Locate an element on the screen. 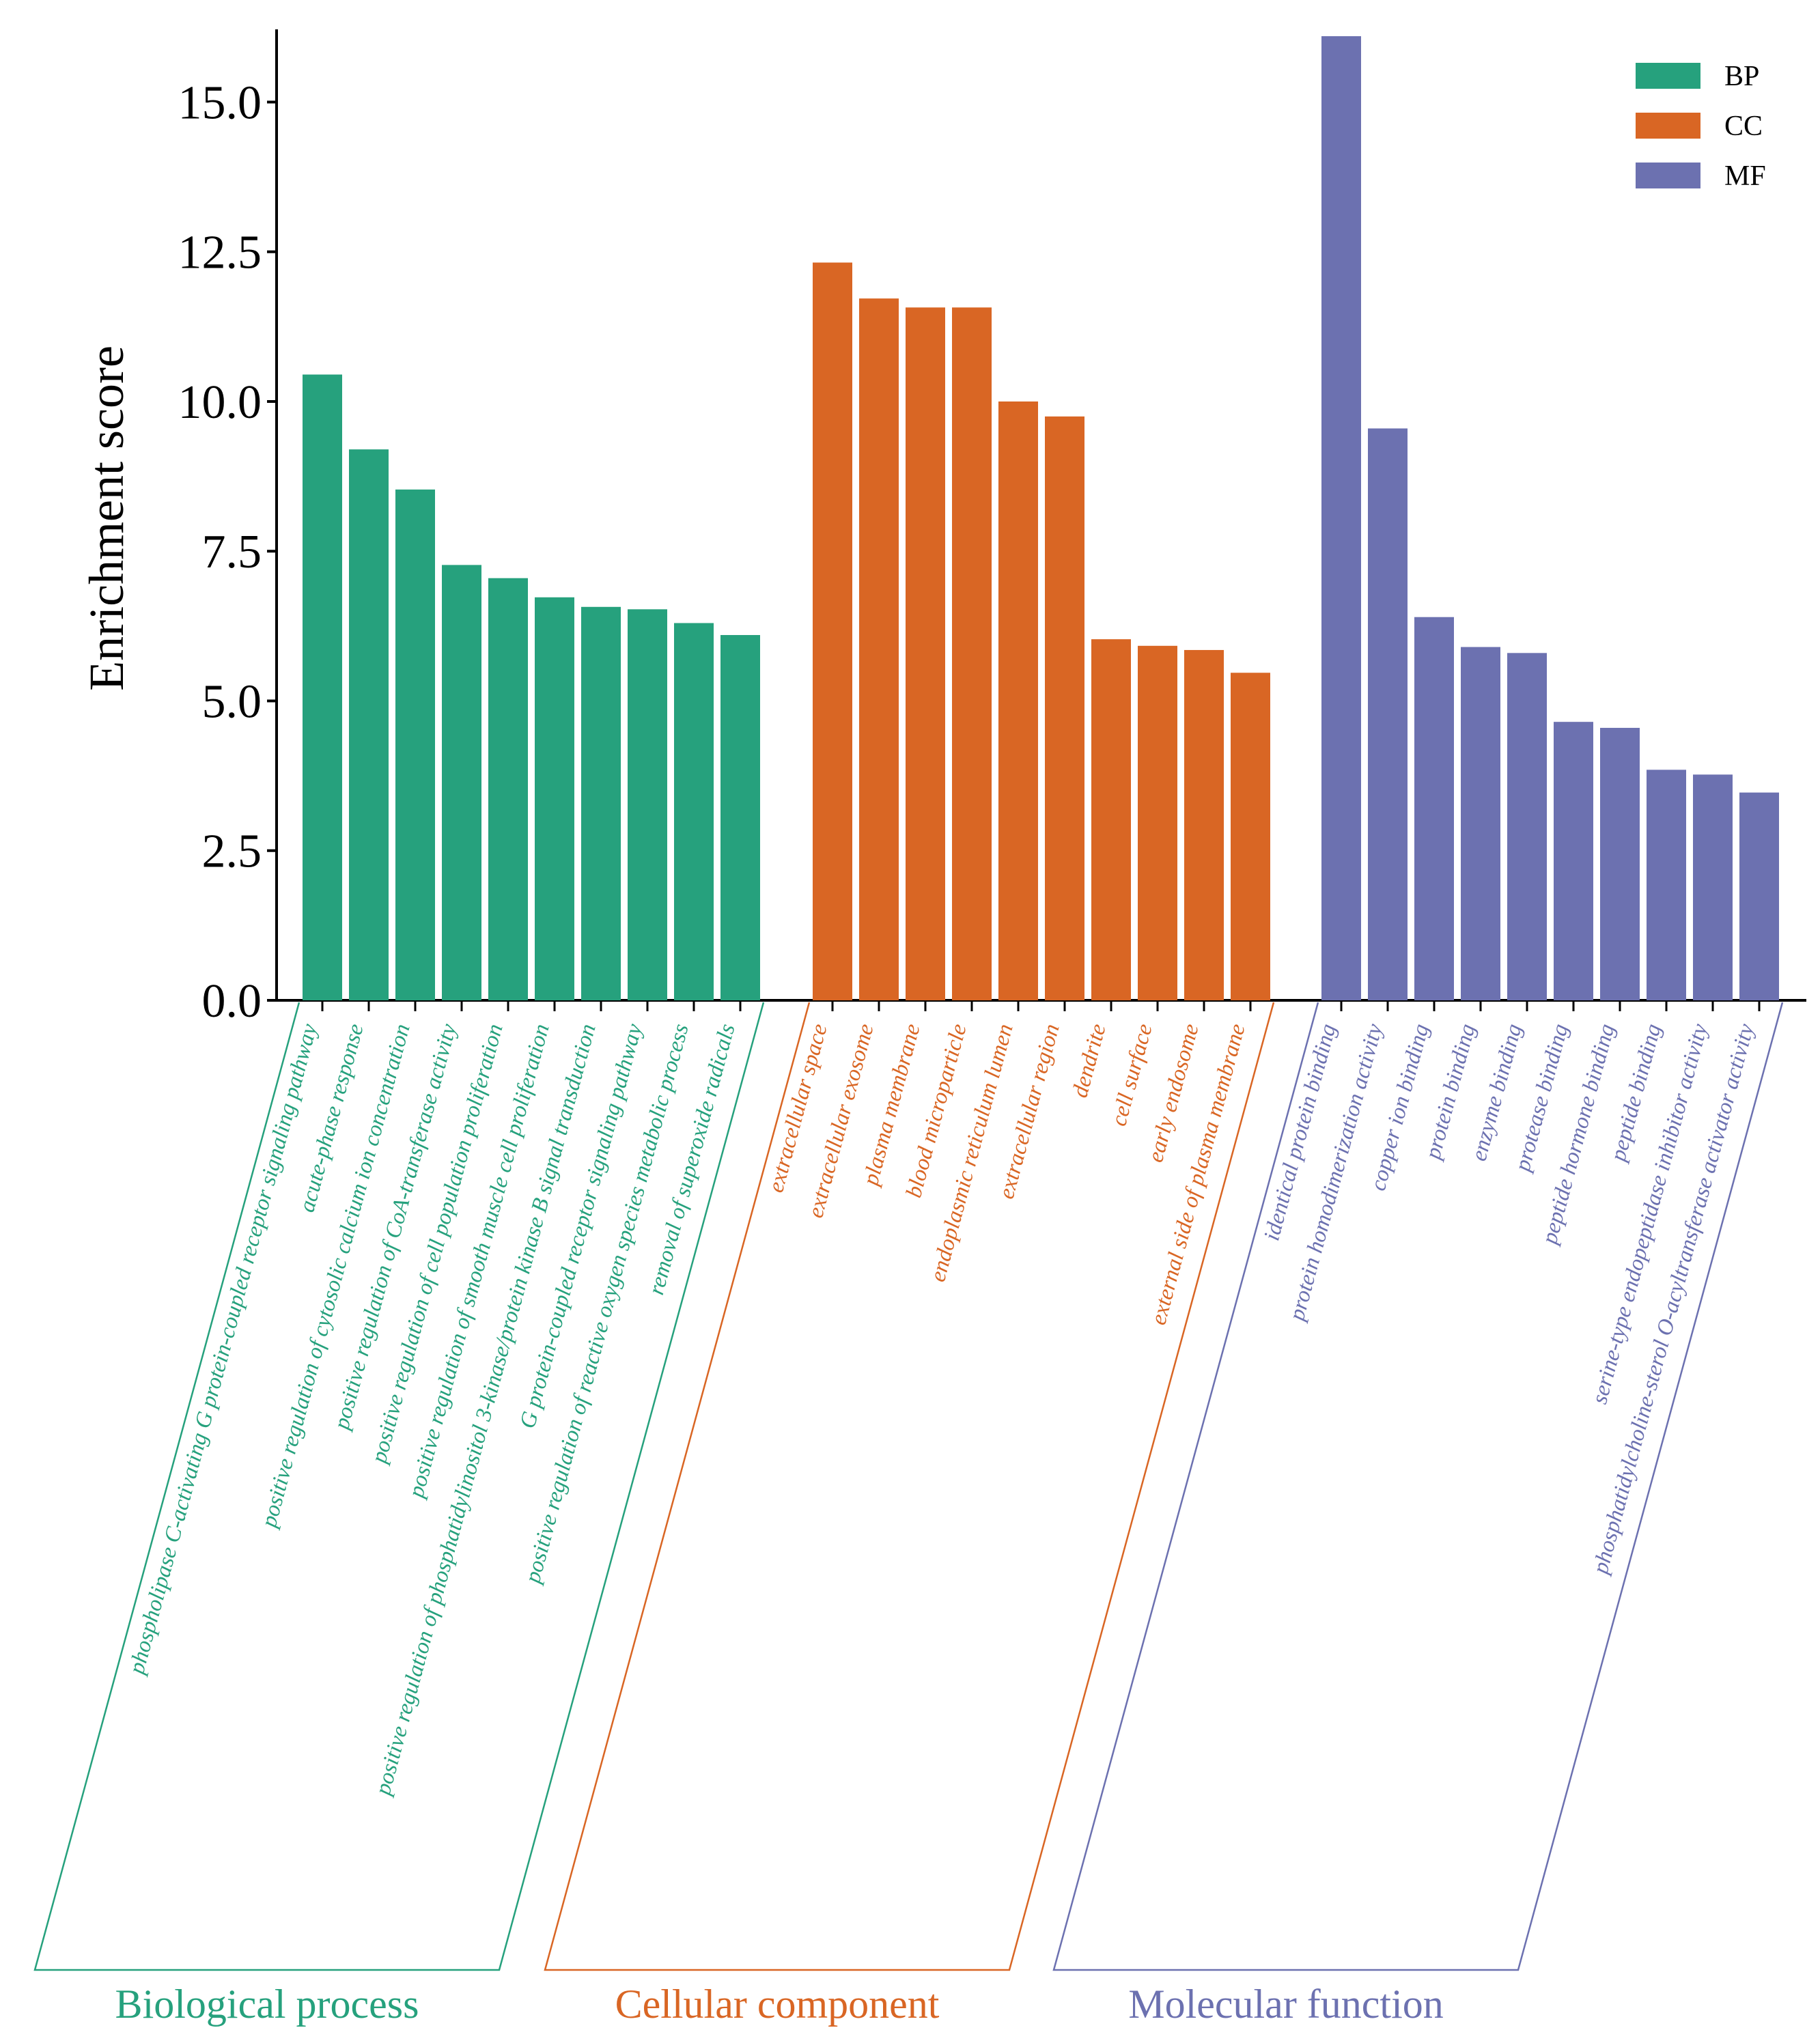 This screenshot has width=1820, height=2043. group-label-cc: Cellular component is located at coordinates (778, 2004).